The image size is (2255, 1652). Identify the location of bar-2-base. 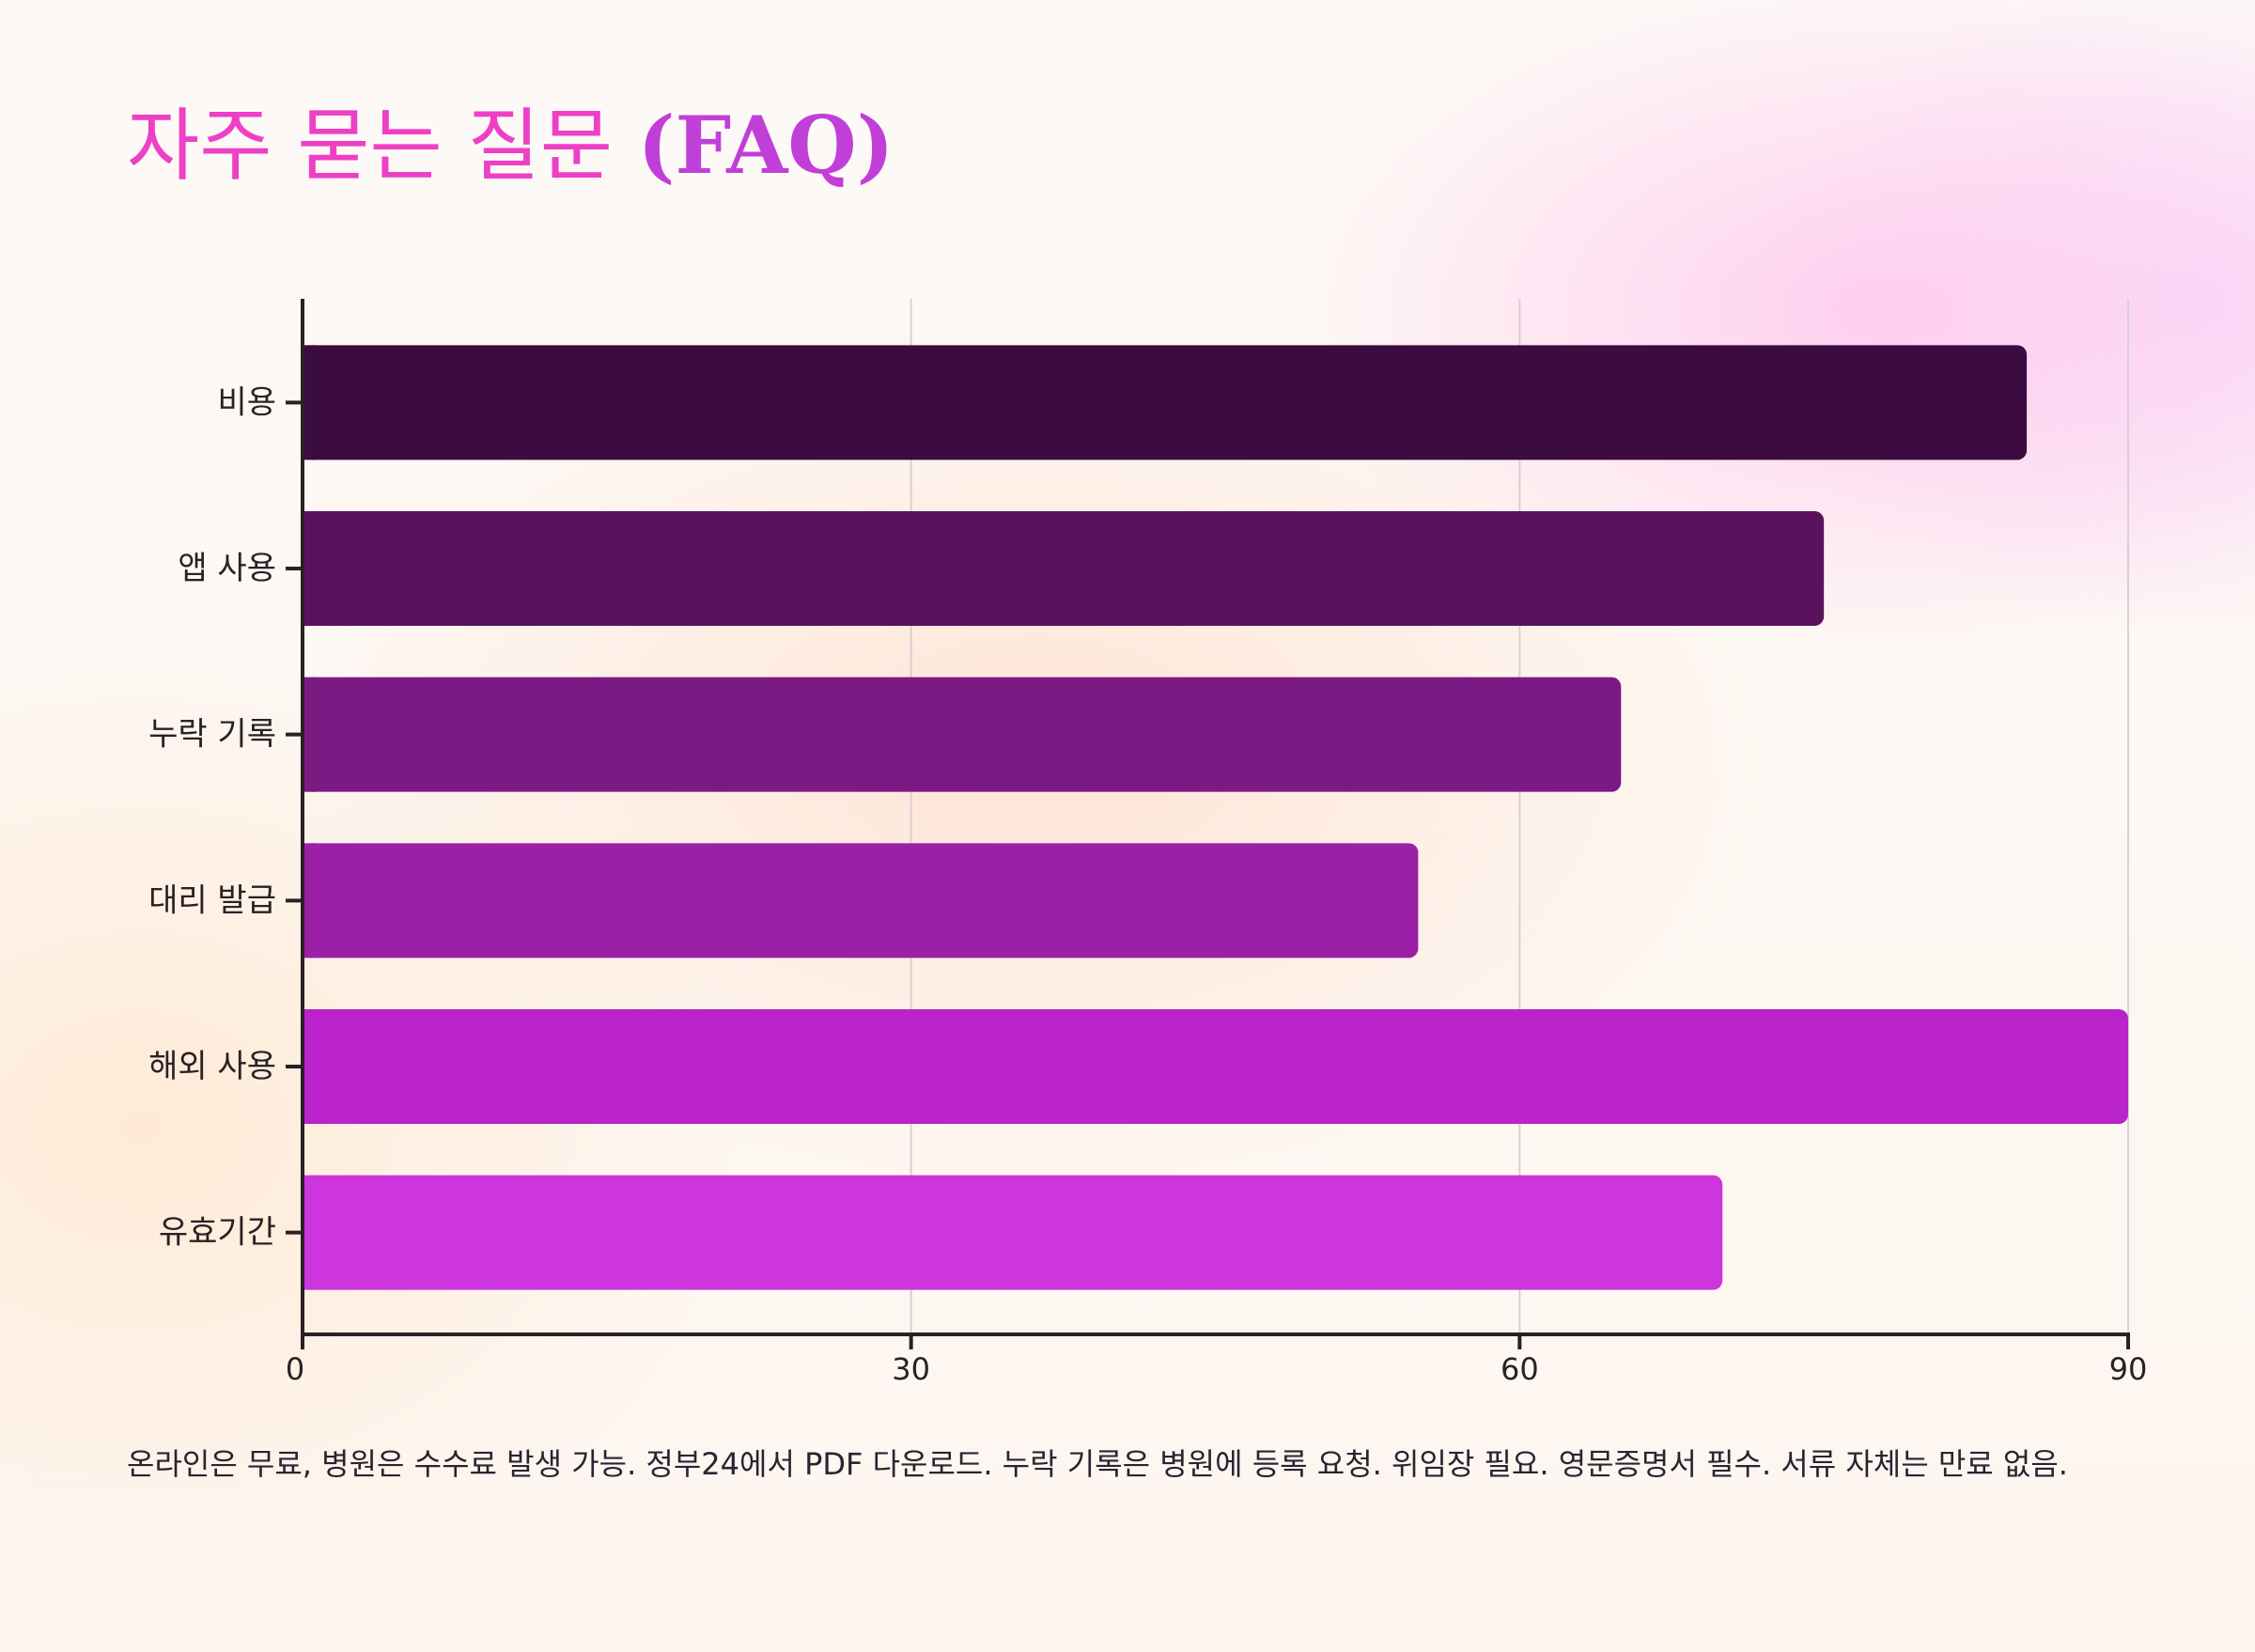
(309, 568).